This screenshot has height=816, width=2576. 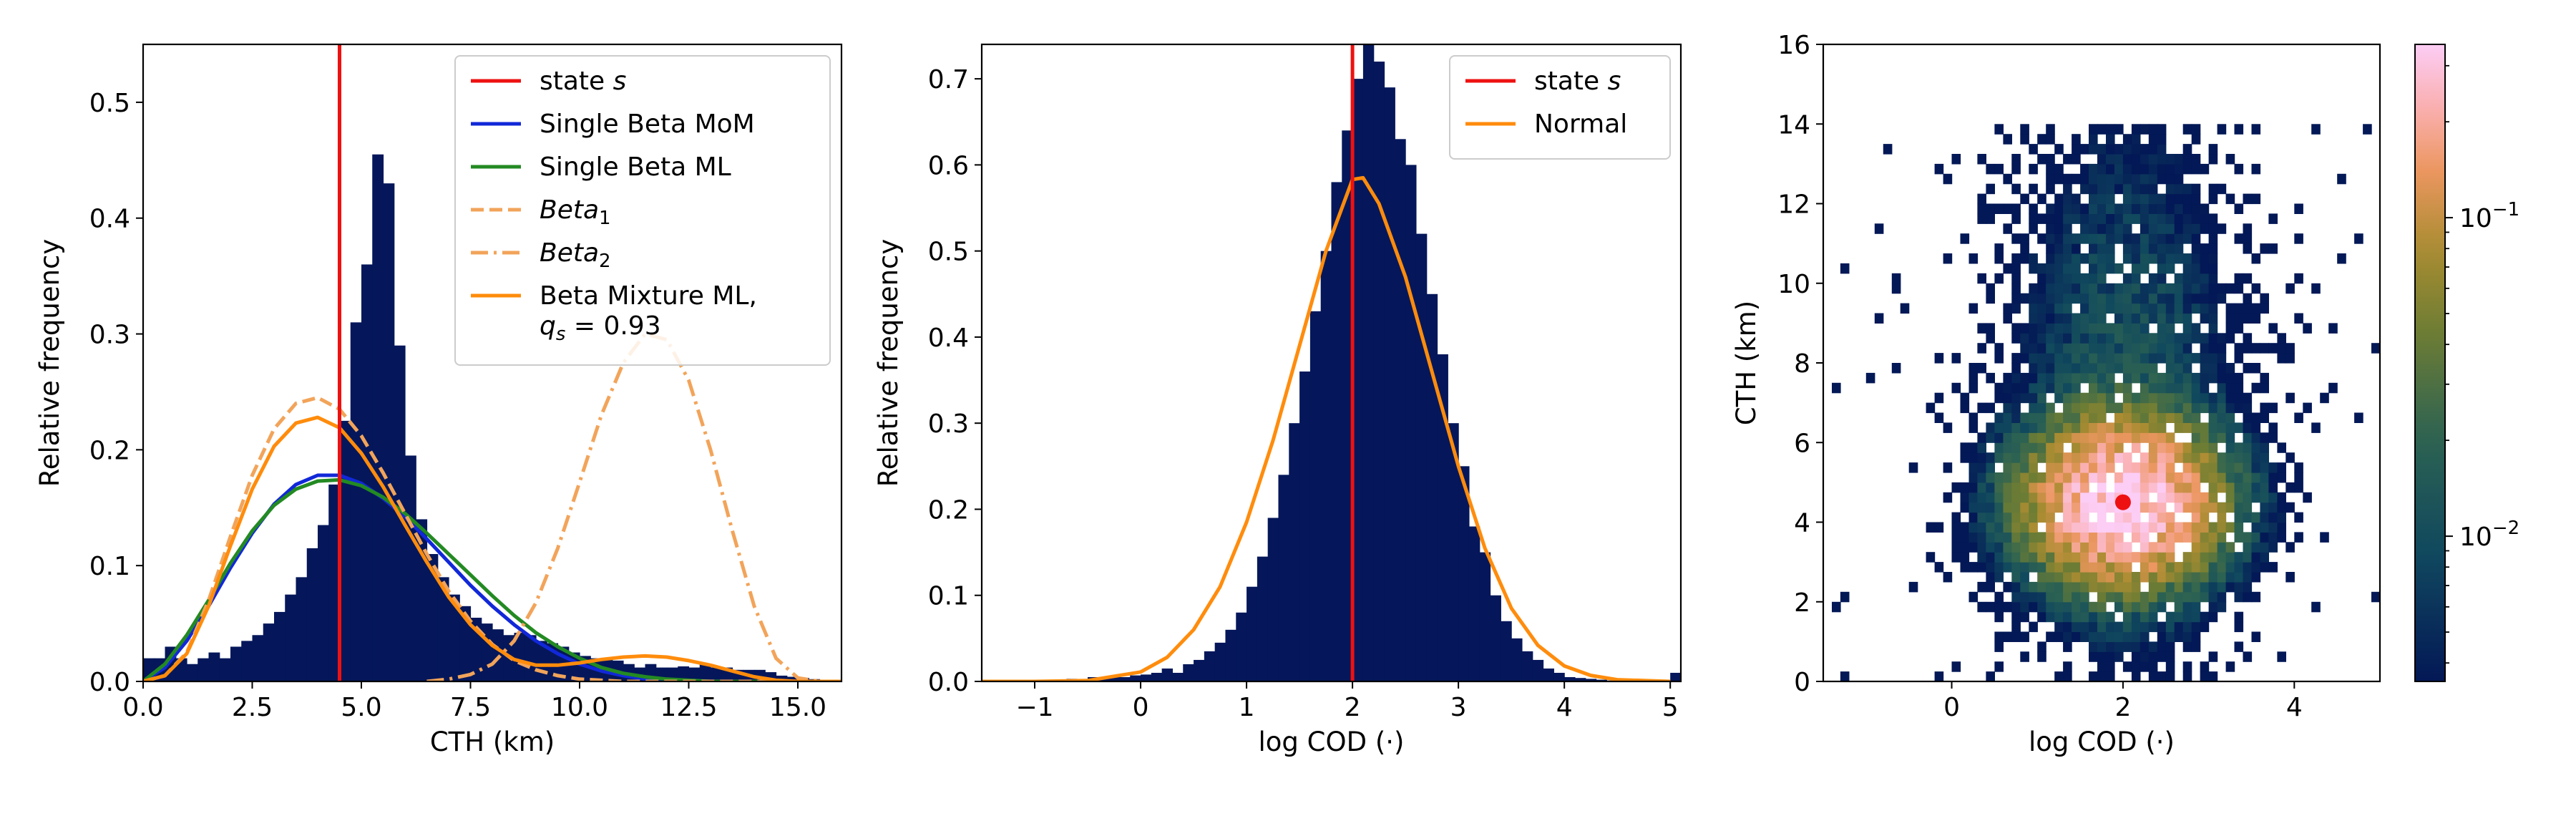 I want to click on x-tick-label: 0.0, so click(x=142, y=707).